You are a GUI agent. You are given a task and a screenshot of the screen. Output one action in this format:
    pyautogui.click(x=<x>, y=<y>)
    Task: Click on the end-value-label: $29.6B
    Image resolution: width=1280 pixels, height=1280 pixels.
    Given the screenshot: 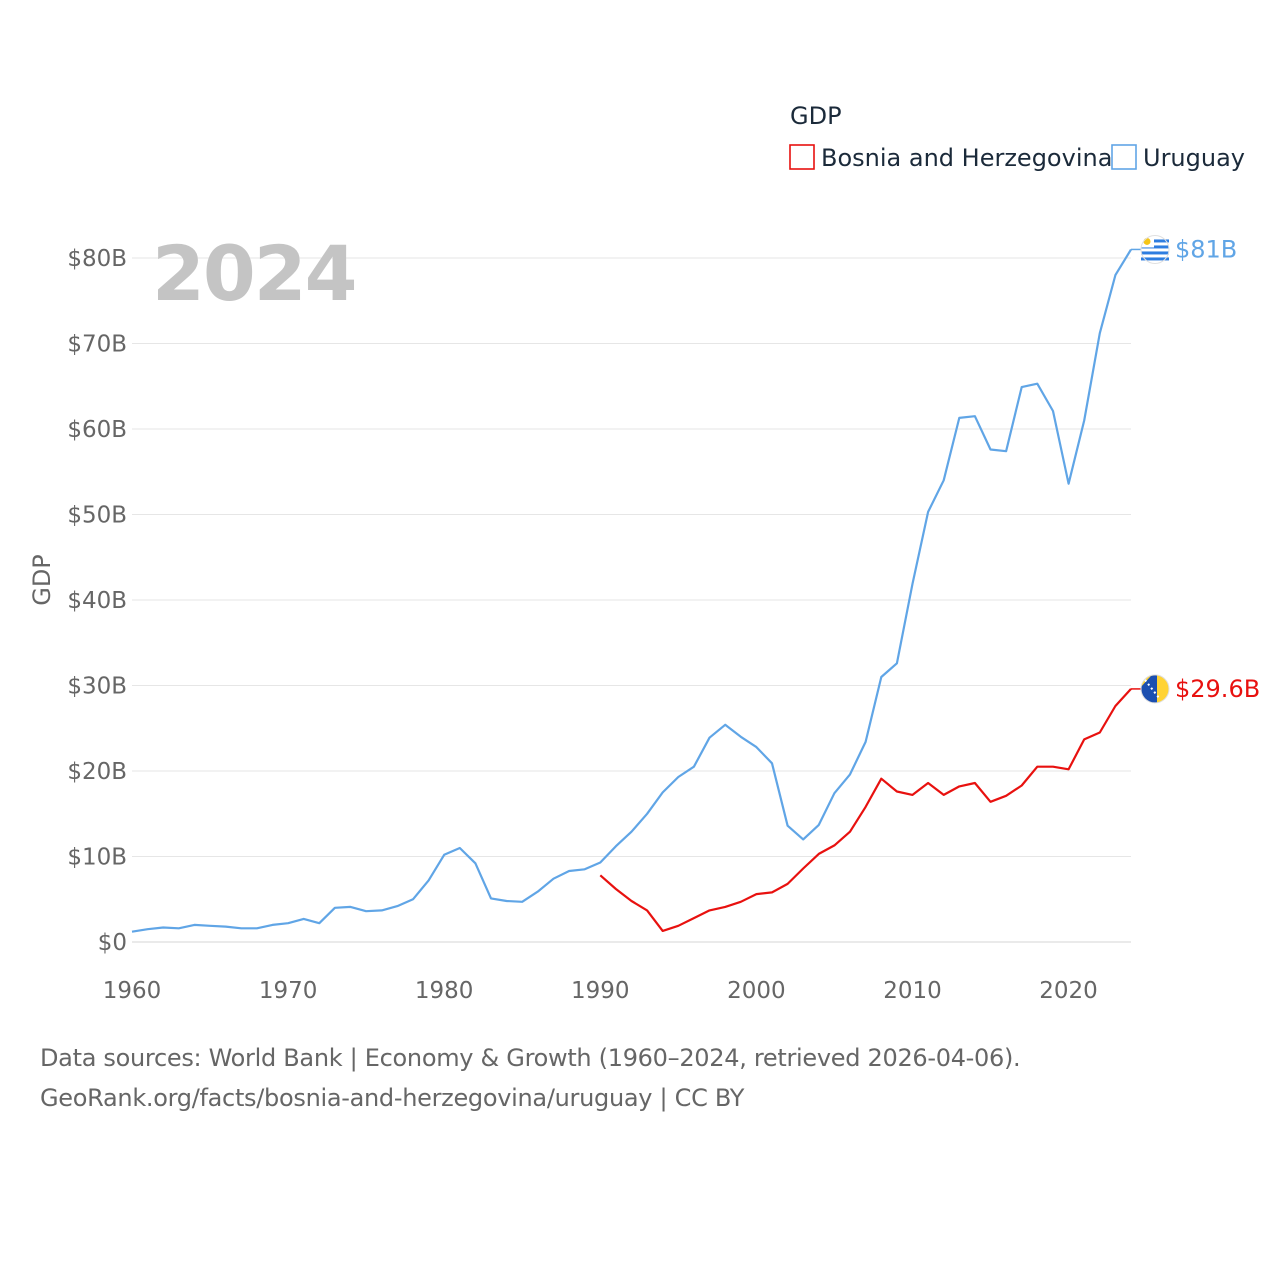 What is the action you would take?
    pyautogui.click(x=1217, y=689)
    